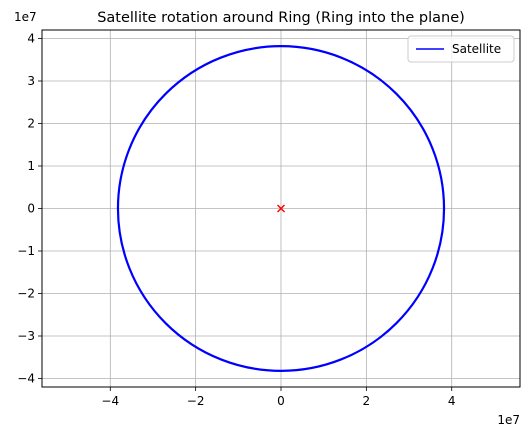 This screenshot has width=524, height=427. Describe the element at coordinates (31, 124) in the screenshot. I see `y-tick-label: 2` at that location.